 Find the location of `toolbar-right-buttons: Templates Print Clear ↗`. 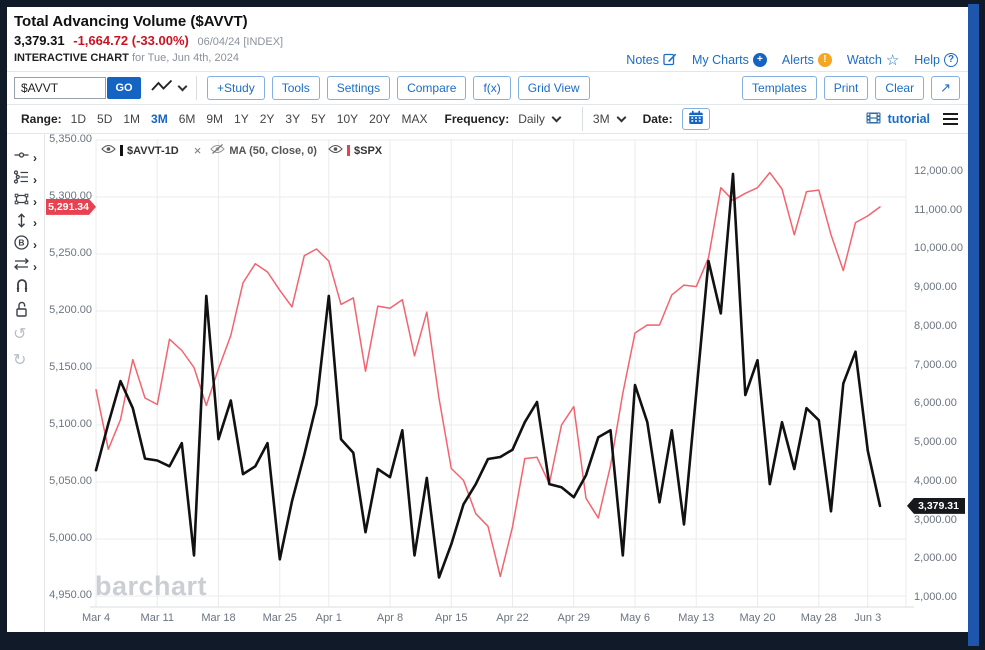

toolbar-right-buttons: Templates Print Clear ↗ is located at coordinates (847, 88).